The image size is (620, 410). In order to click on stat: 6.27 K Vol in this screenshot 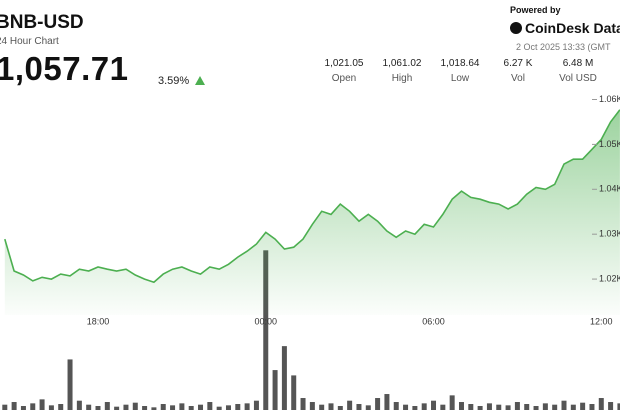, I will do `click(518, 71)`.